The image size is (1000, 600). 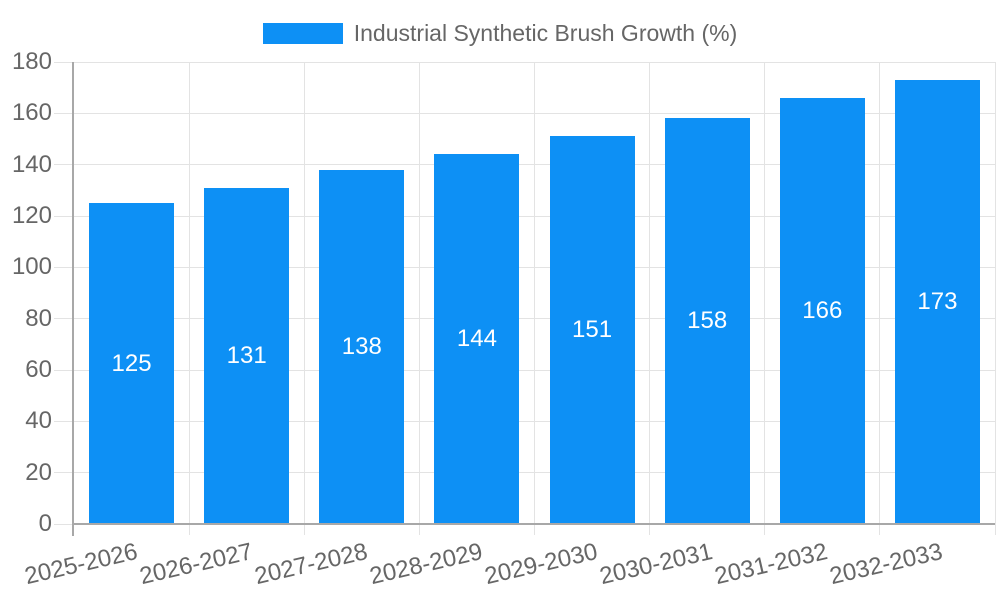 What do you see at coordinates (38, 421) in the screenshot?
I see `y-tick-label: 40` at bounding box center [38, 421].